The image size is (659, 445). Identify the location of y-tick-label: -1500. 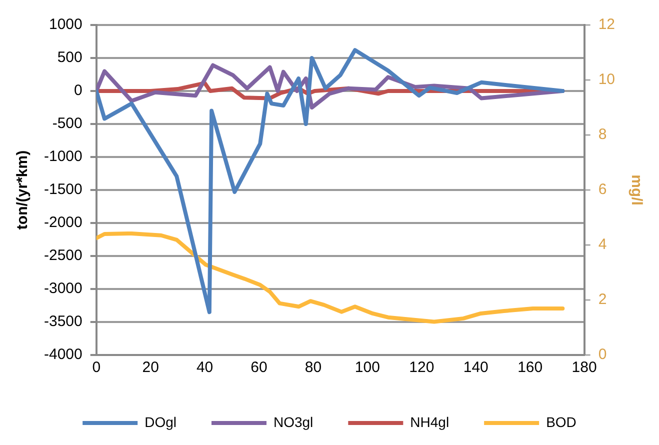
(63, 189).